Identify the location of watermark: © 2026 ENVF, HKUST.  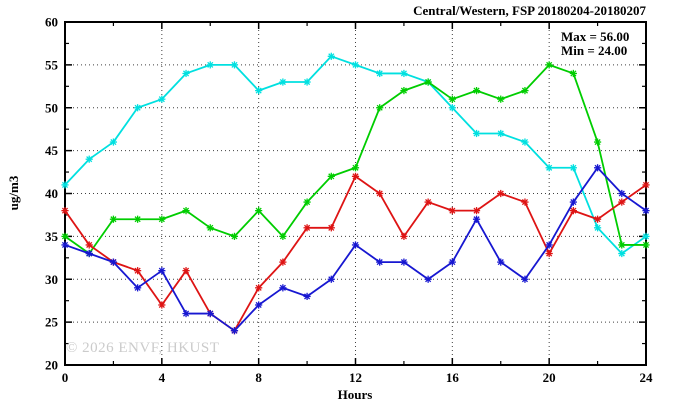
(143, 348).